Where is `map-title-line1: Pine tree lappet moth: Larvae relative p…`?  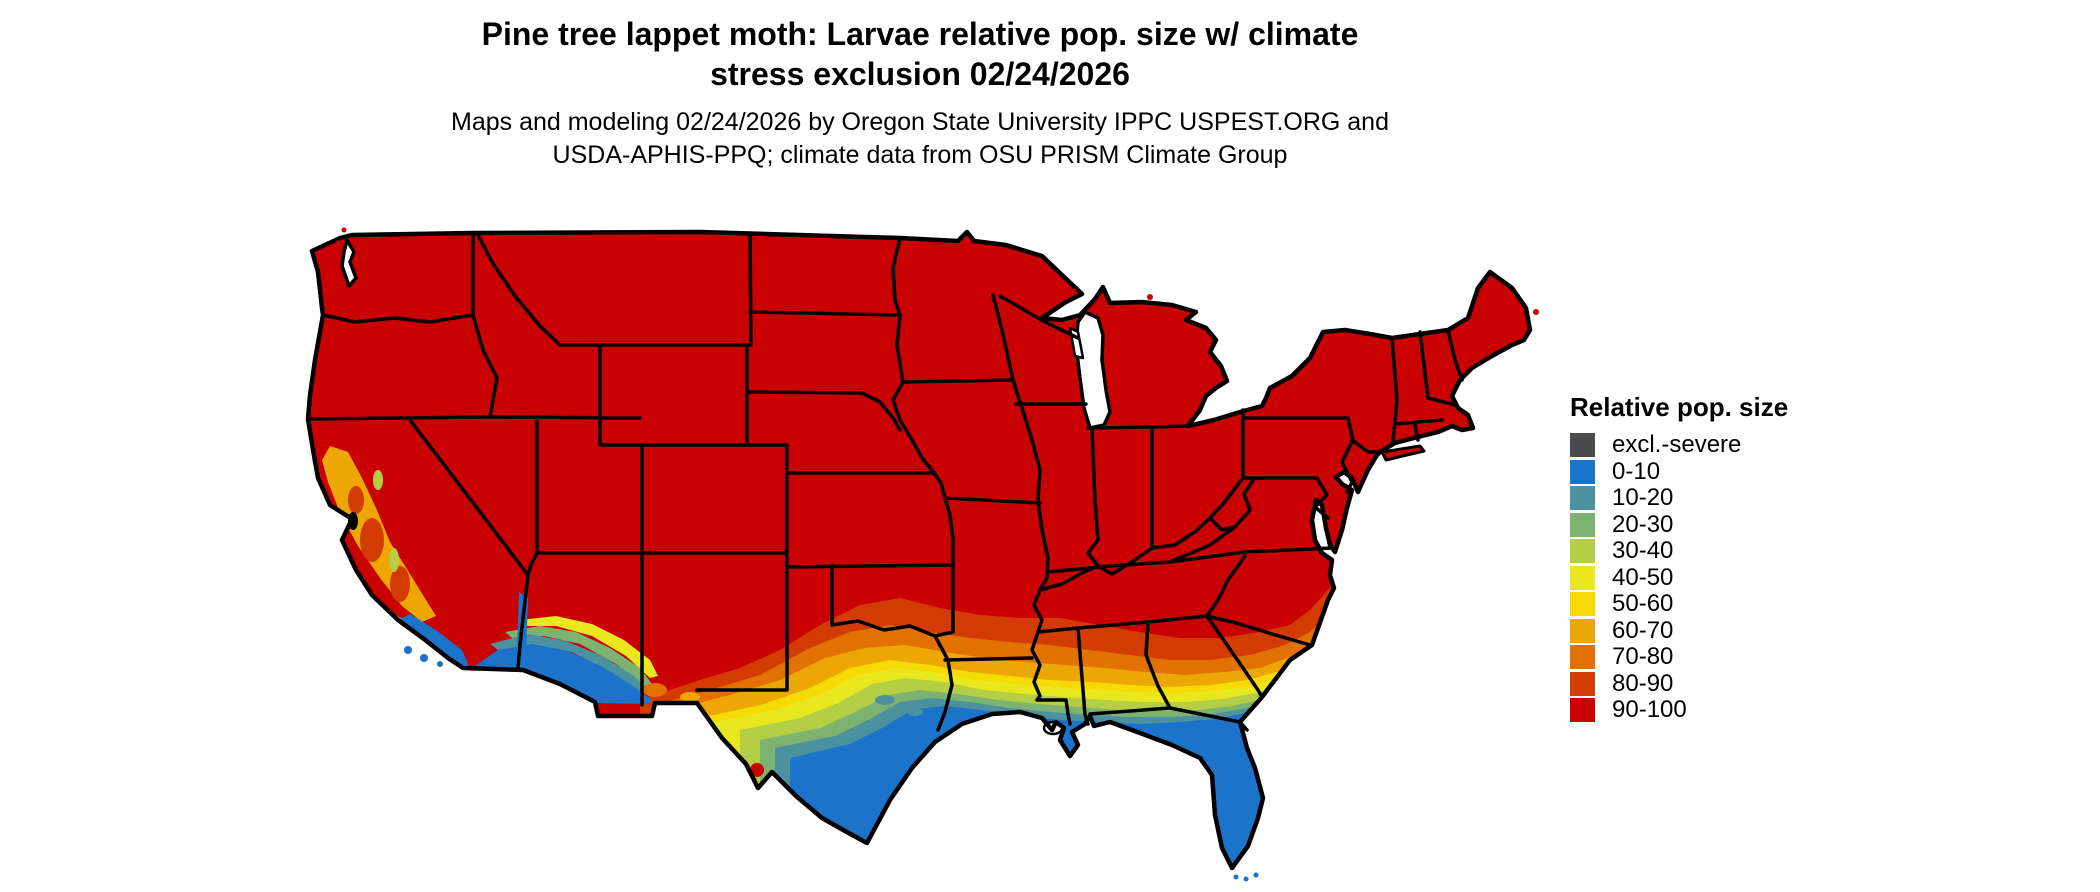 map-title-line1: Pine tree lappet moth: Larvae relative p… is located at coordinates (920, 34).